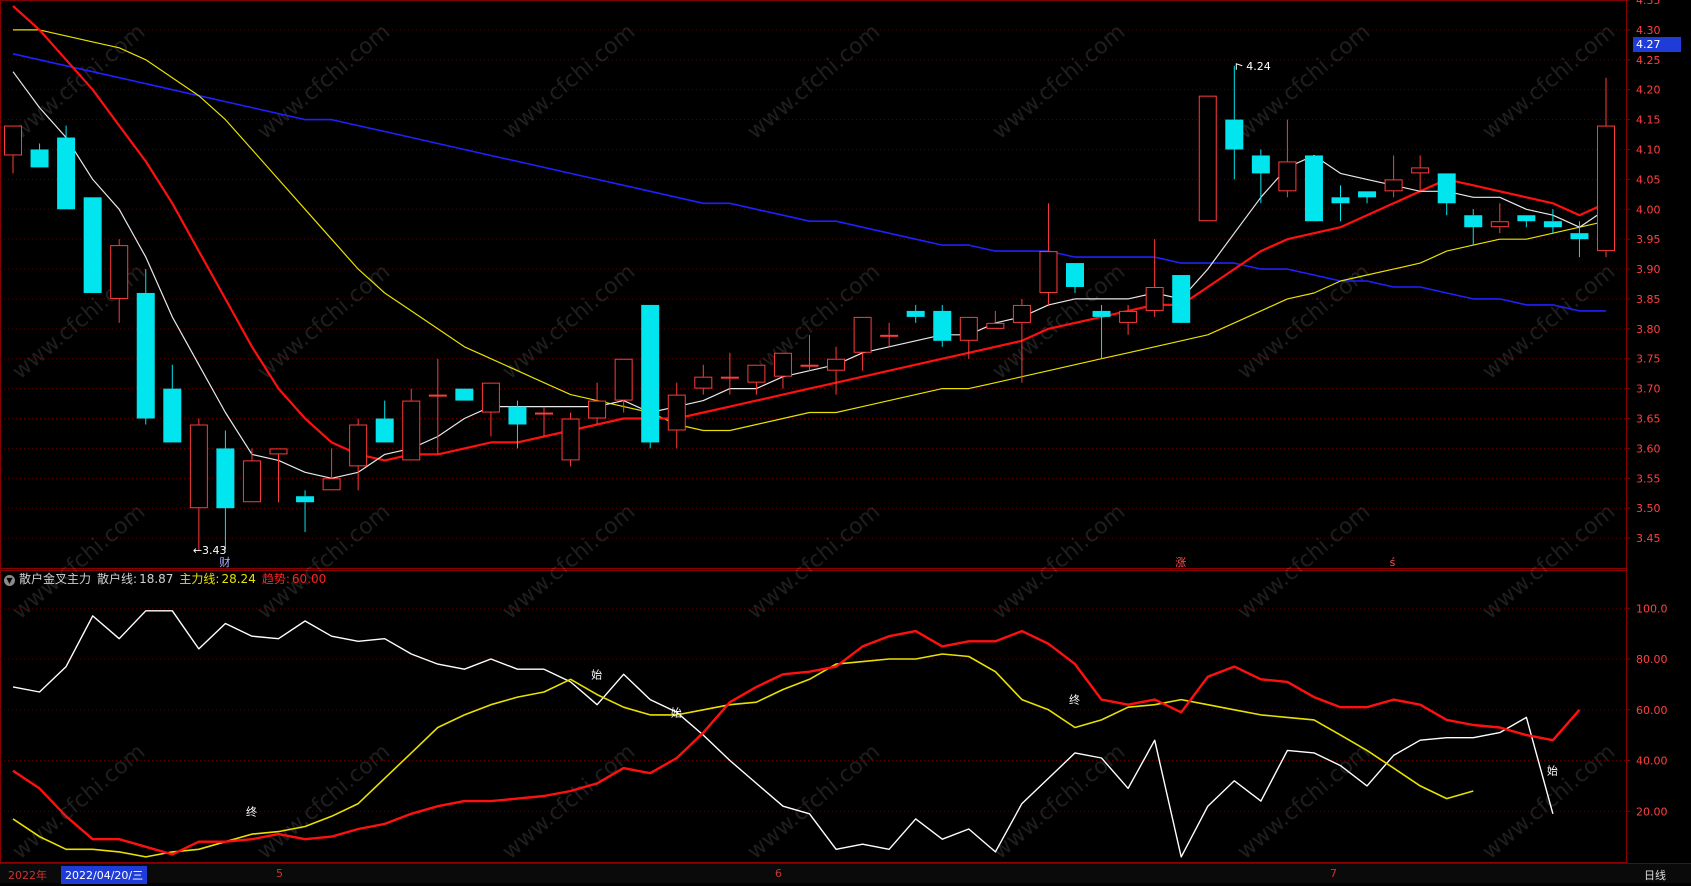  Describe the element at coordinates (224, 562) in the screenshot. I see `marker-cai: 财` at that location.